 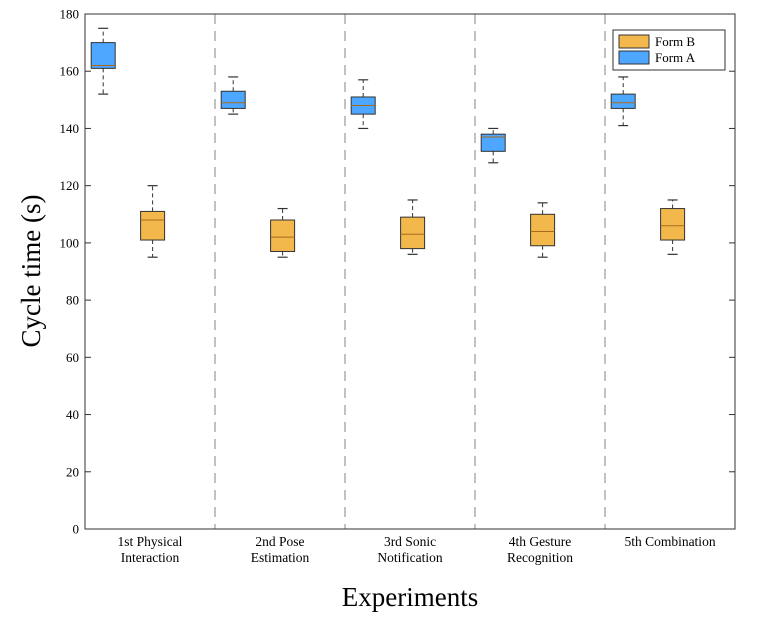 What do you see at coordinates (410, 597) in the screenshot?
I see `x-axis-label: Experiments` at bounding box center [410, 597].